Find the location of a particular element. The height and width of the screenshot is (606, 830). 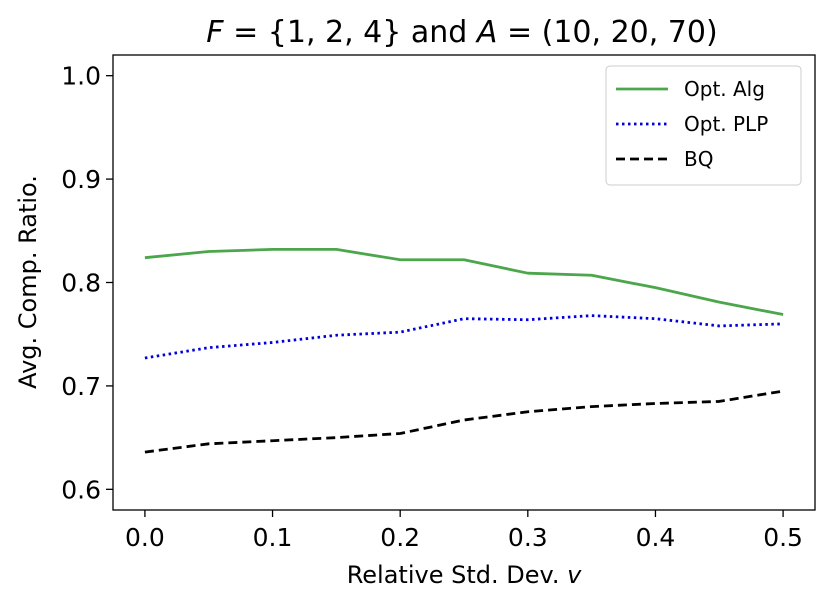

y-tick-label: 0.8 is located at coordinates (81, 283).